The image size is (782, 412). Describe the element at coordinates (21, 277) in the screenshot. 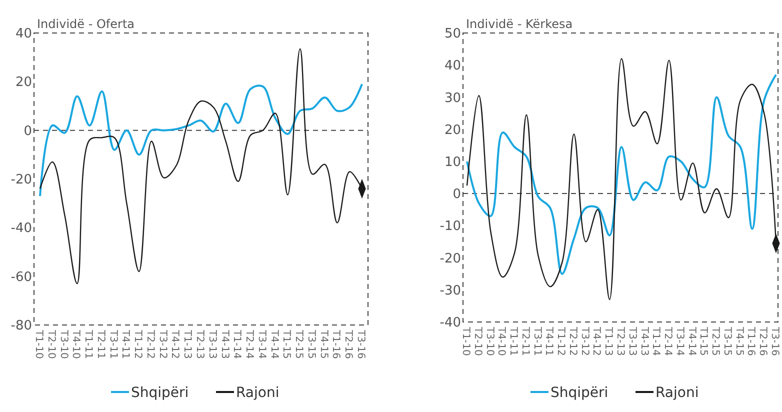

I see `y-tick-label: -60` at that location.